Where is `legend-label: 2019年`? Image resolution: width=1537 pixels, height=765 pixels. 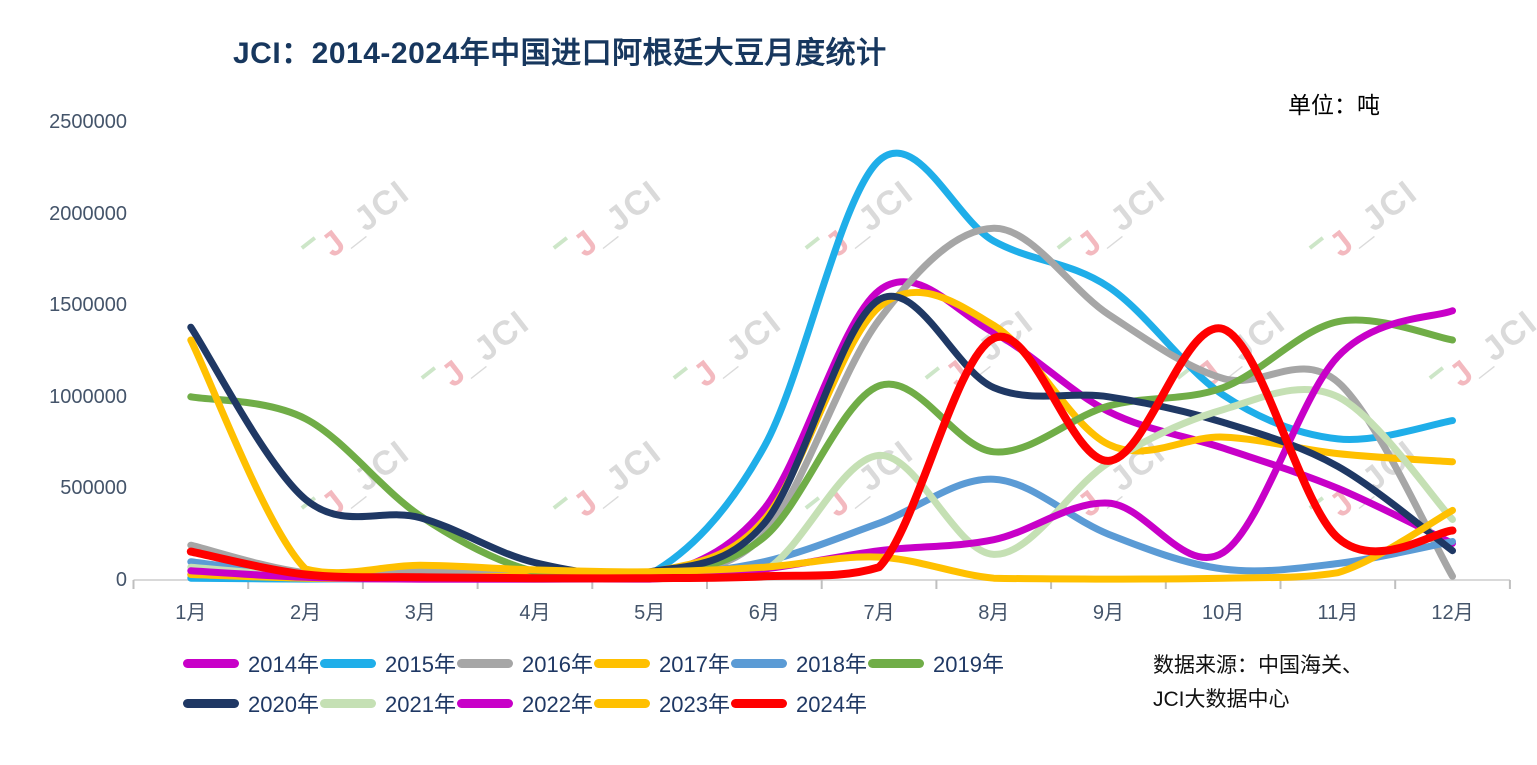
legend-label: 2019年 is located at coordinates (968, 664).